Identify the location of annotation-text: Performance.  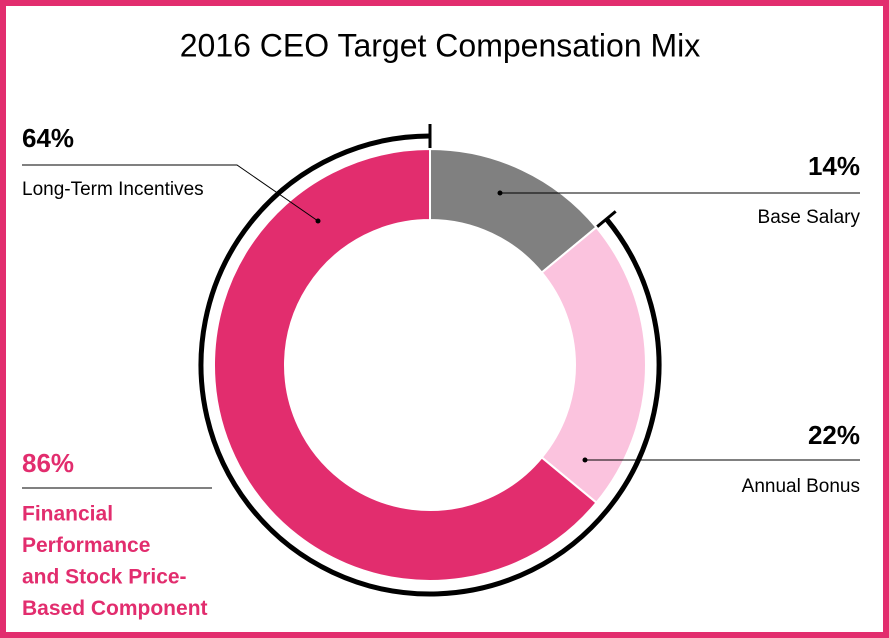
(86, 545).